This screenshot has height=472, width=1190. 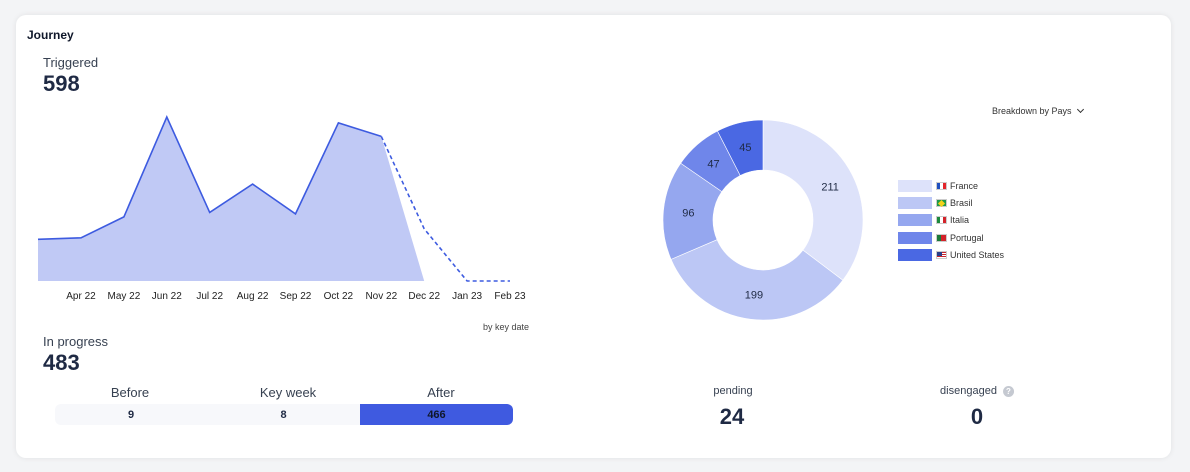 I want to click on legend-label: France, so click(x=964, y=186).